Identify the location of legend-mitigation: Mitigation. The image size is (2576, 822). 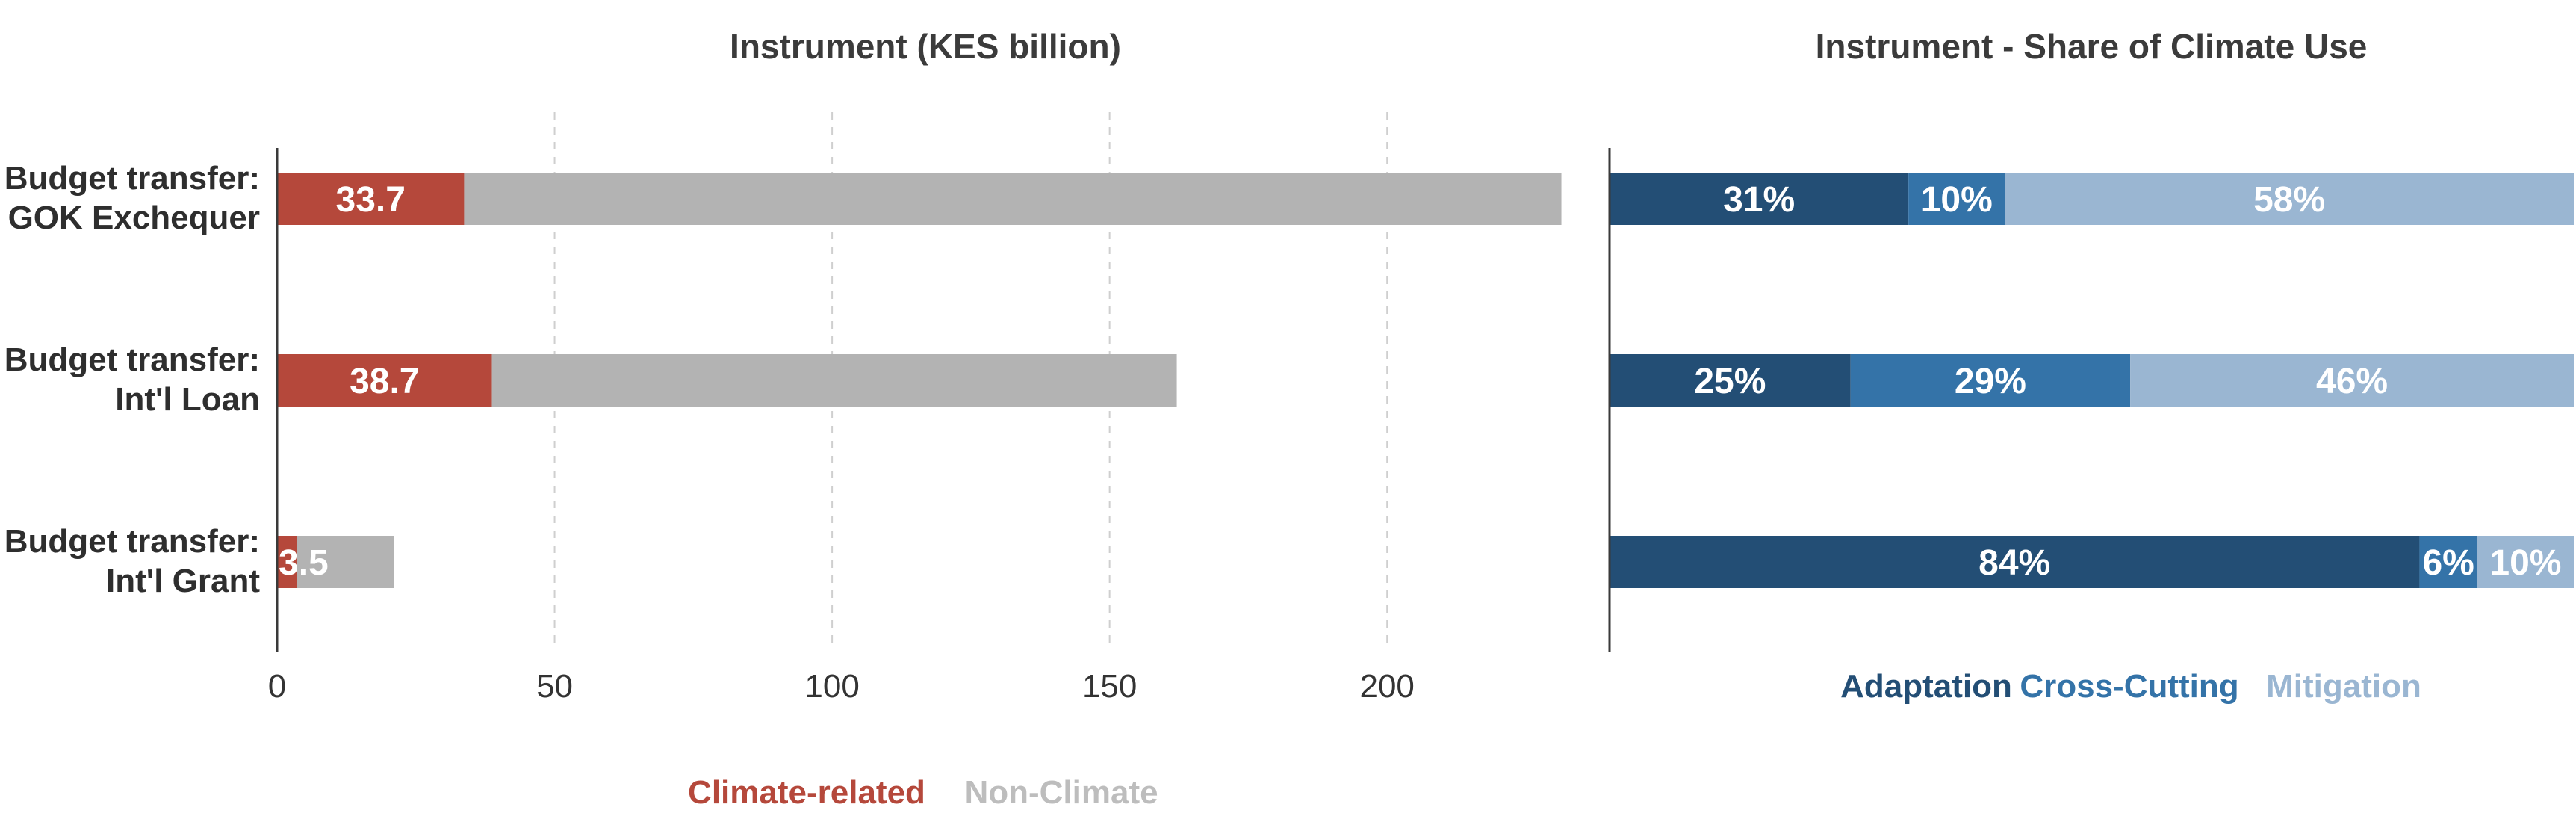
(2343, 686).